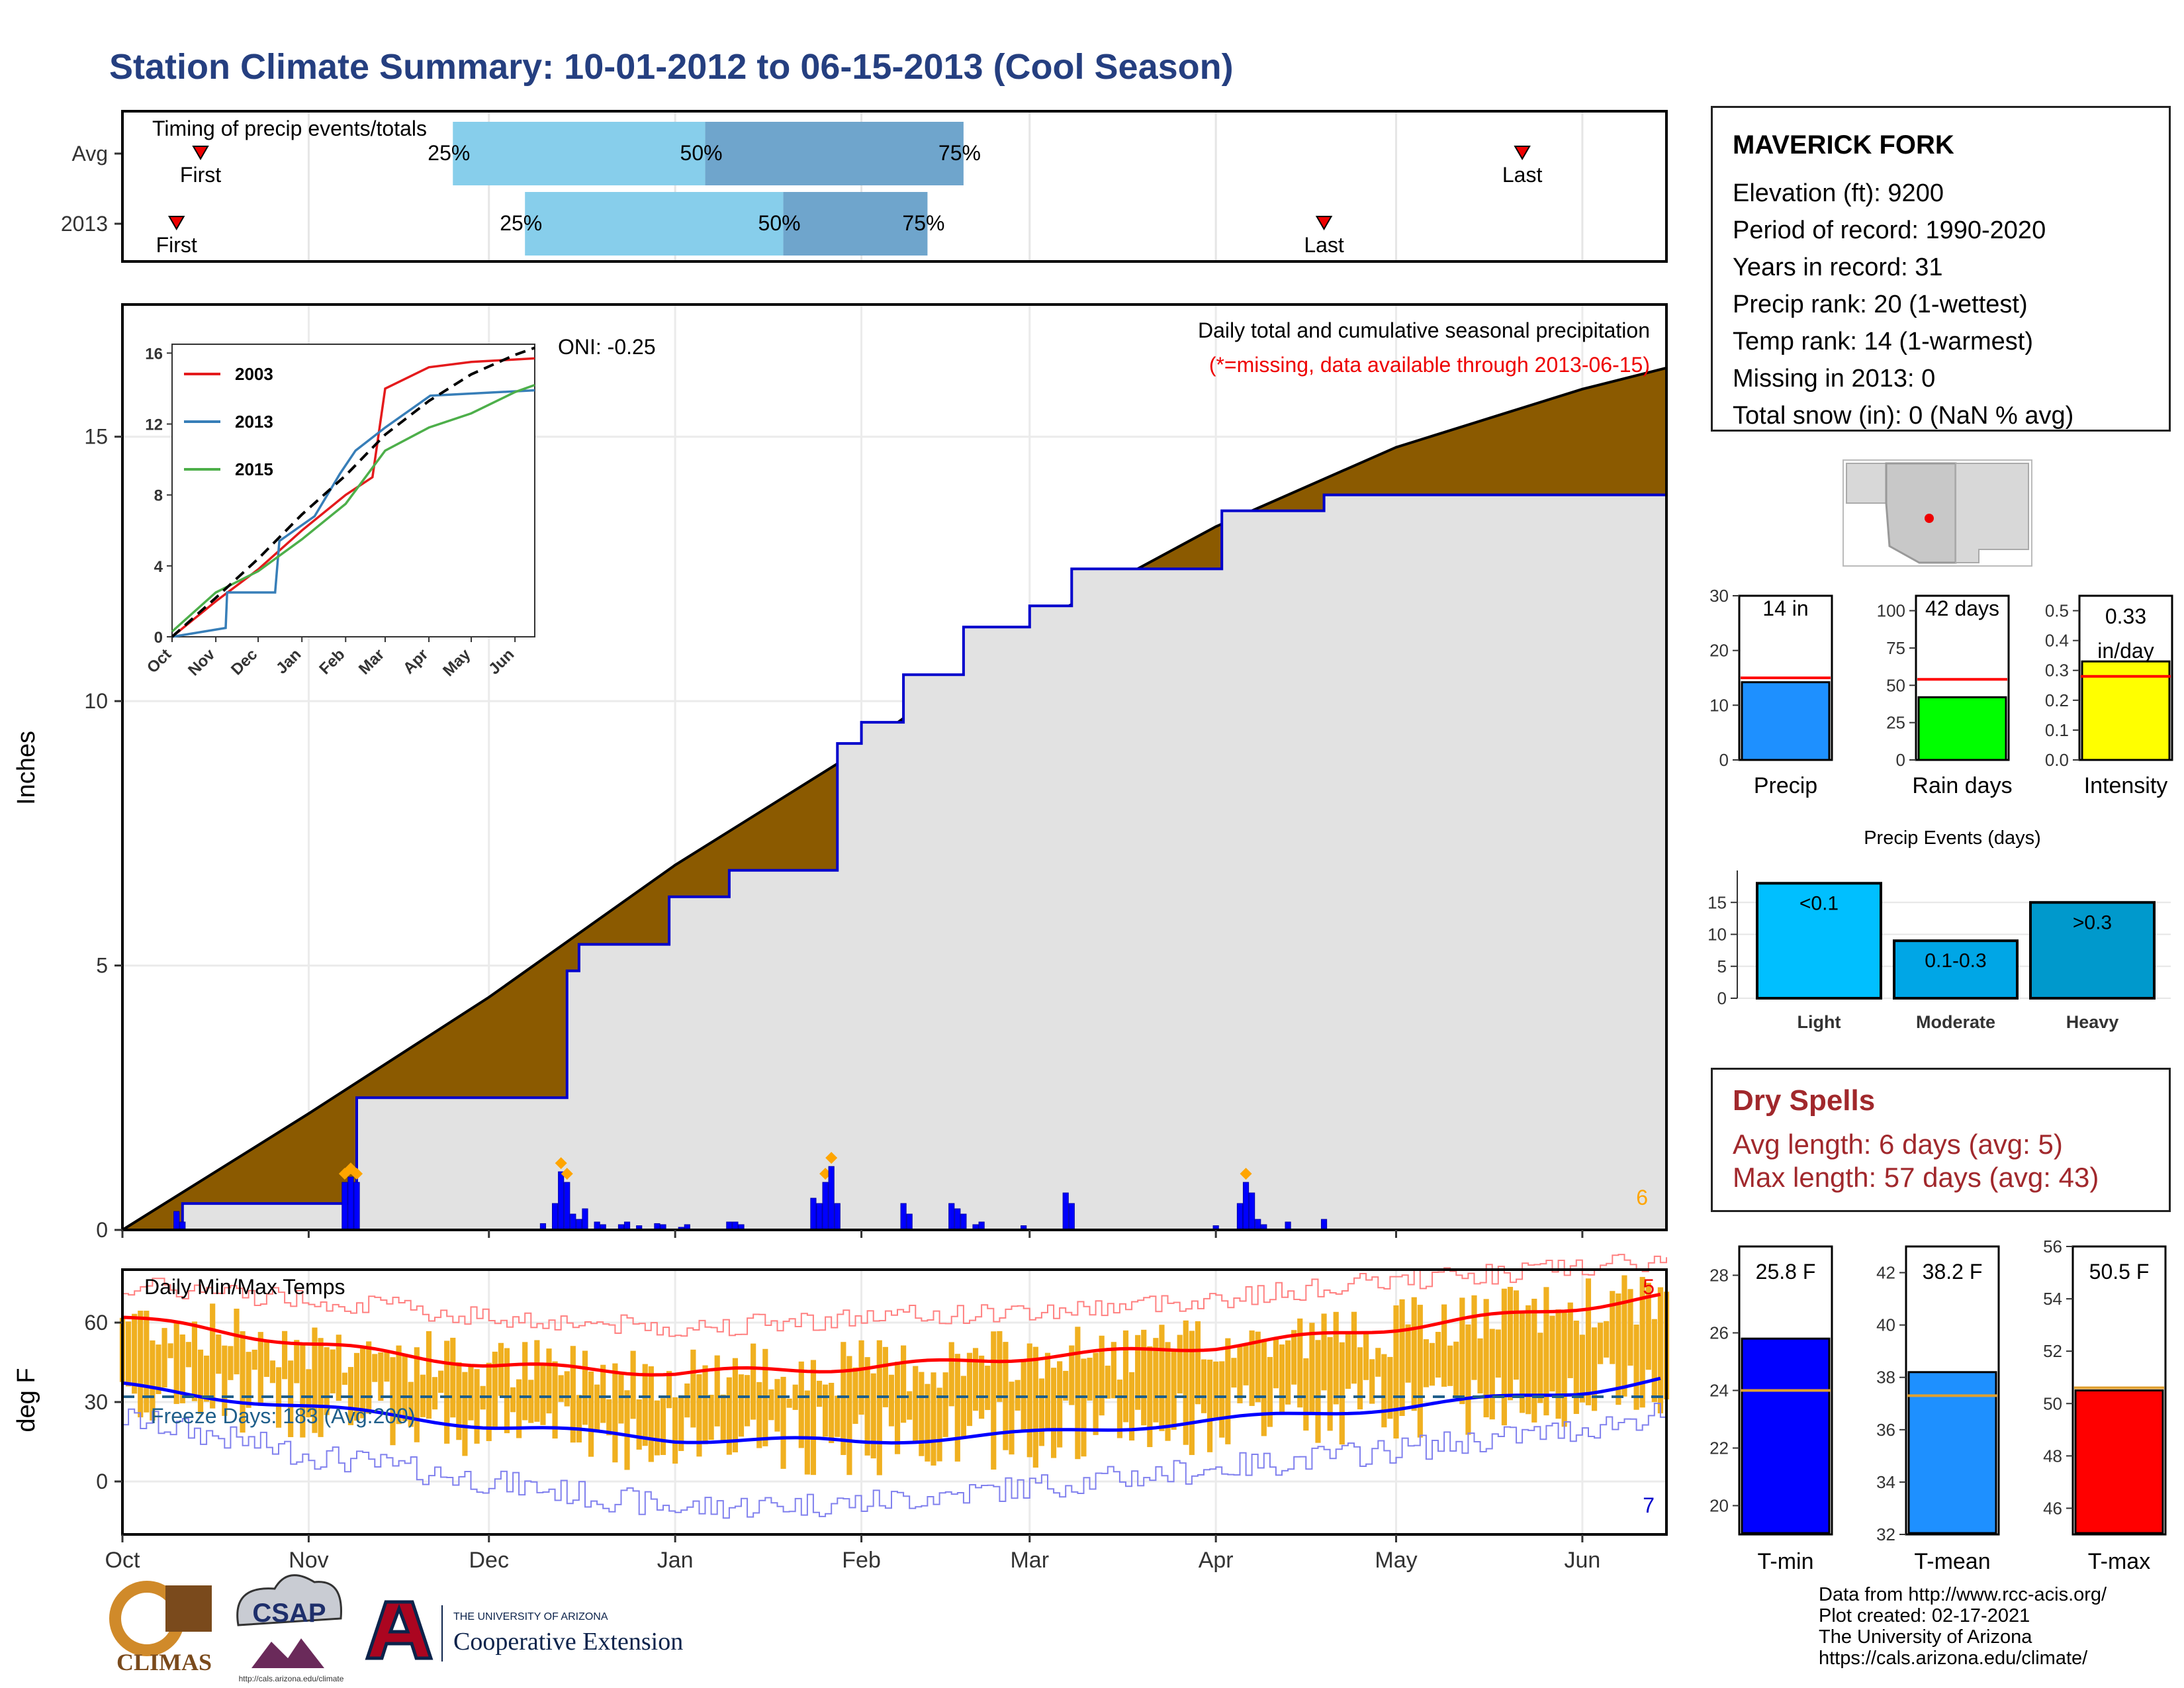  What do you see at coordinates (154, 425) in the screenshot?
I see `inset-ytick-label: 12` at bounding box center [154, 425].